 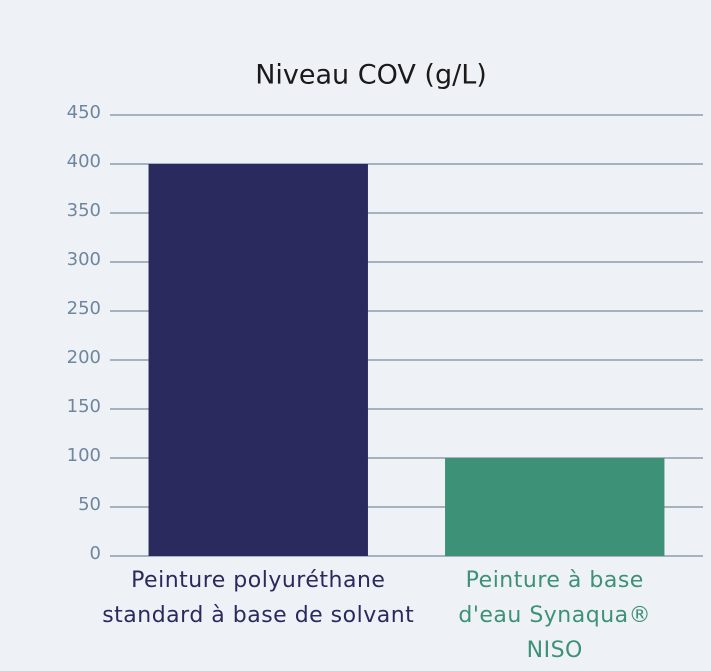 I want to click on y-tick-label: 450, so click(x=84, y=112).